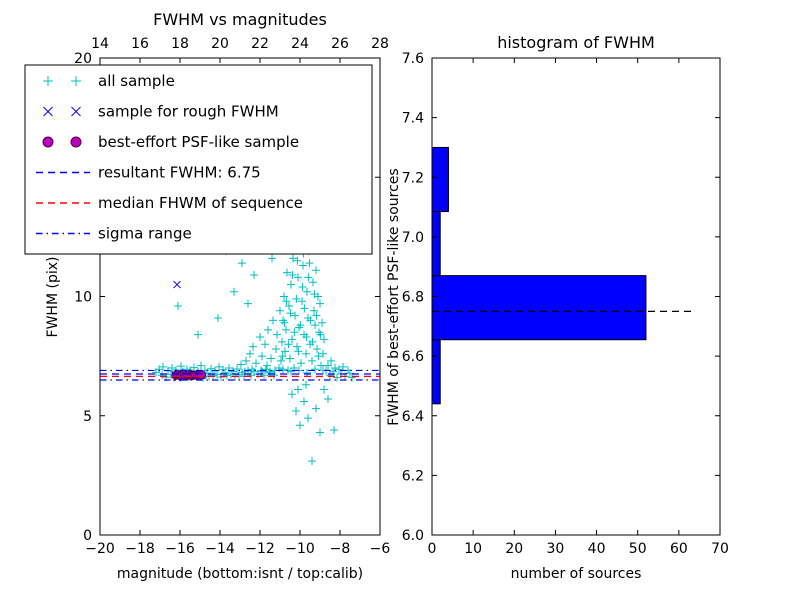 The width and height of the screenshot is (800, 604). Describe the element at coordinates (300, 44) in the screenshot. I see `x-tick-top-label: 24` at that location.